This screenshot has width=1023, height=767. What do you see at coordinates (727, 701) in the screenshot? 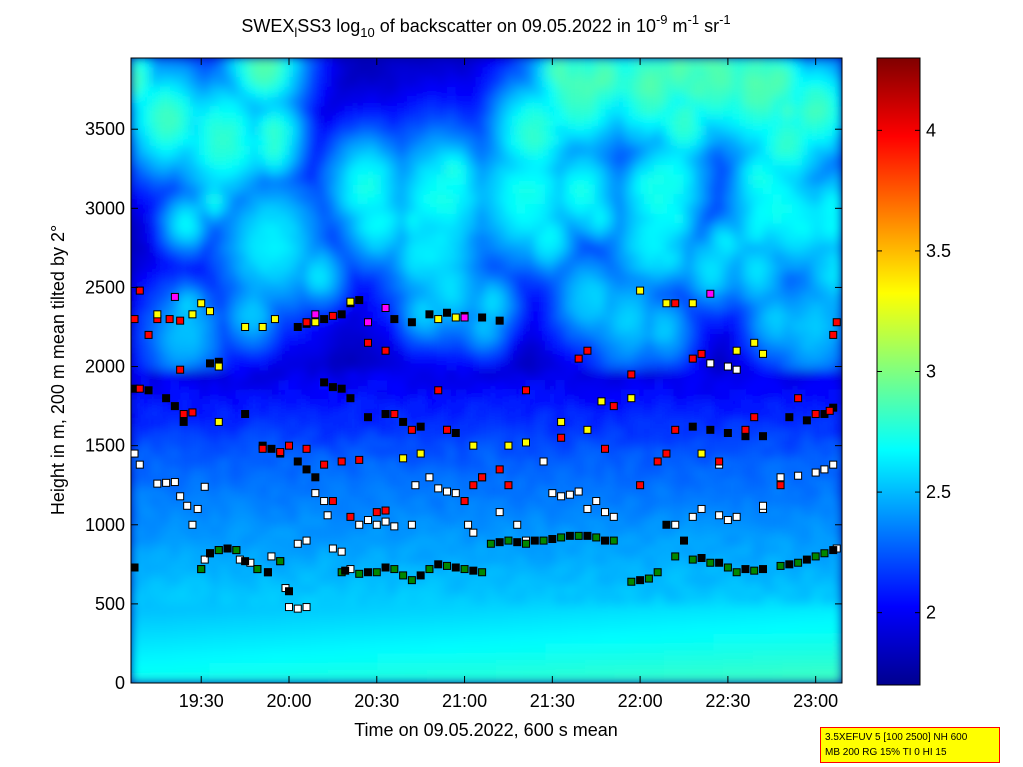
I see `x-tick-label: 22:30` at bounding box center [727, 701].